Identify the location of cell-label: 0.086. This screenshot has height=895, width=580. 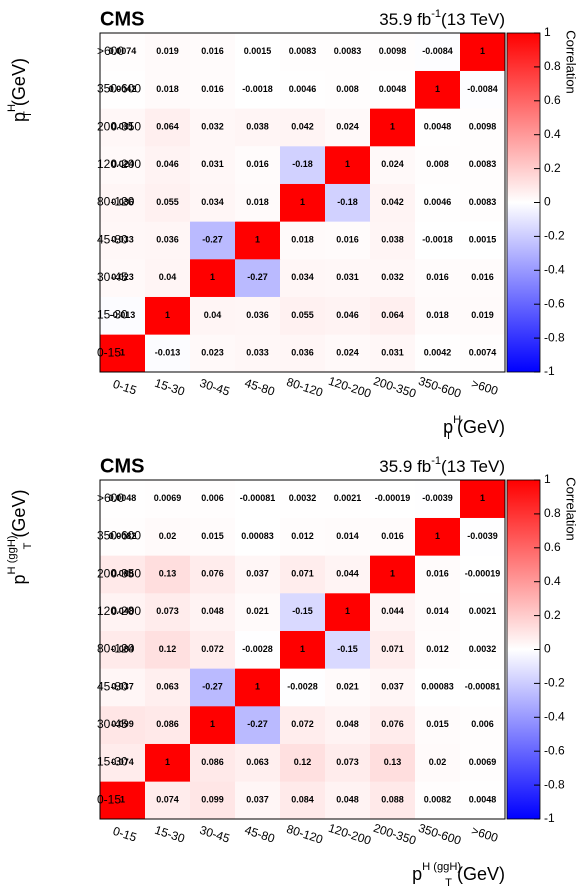
(212, 762).